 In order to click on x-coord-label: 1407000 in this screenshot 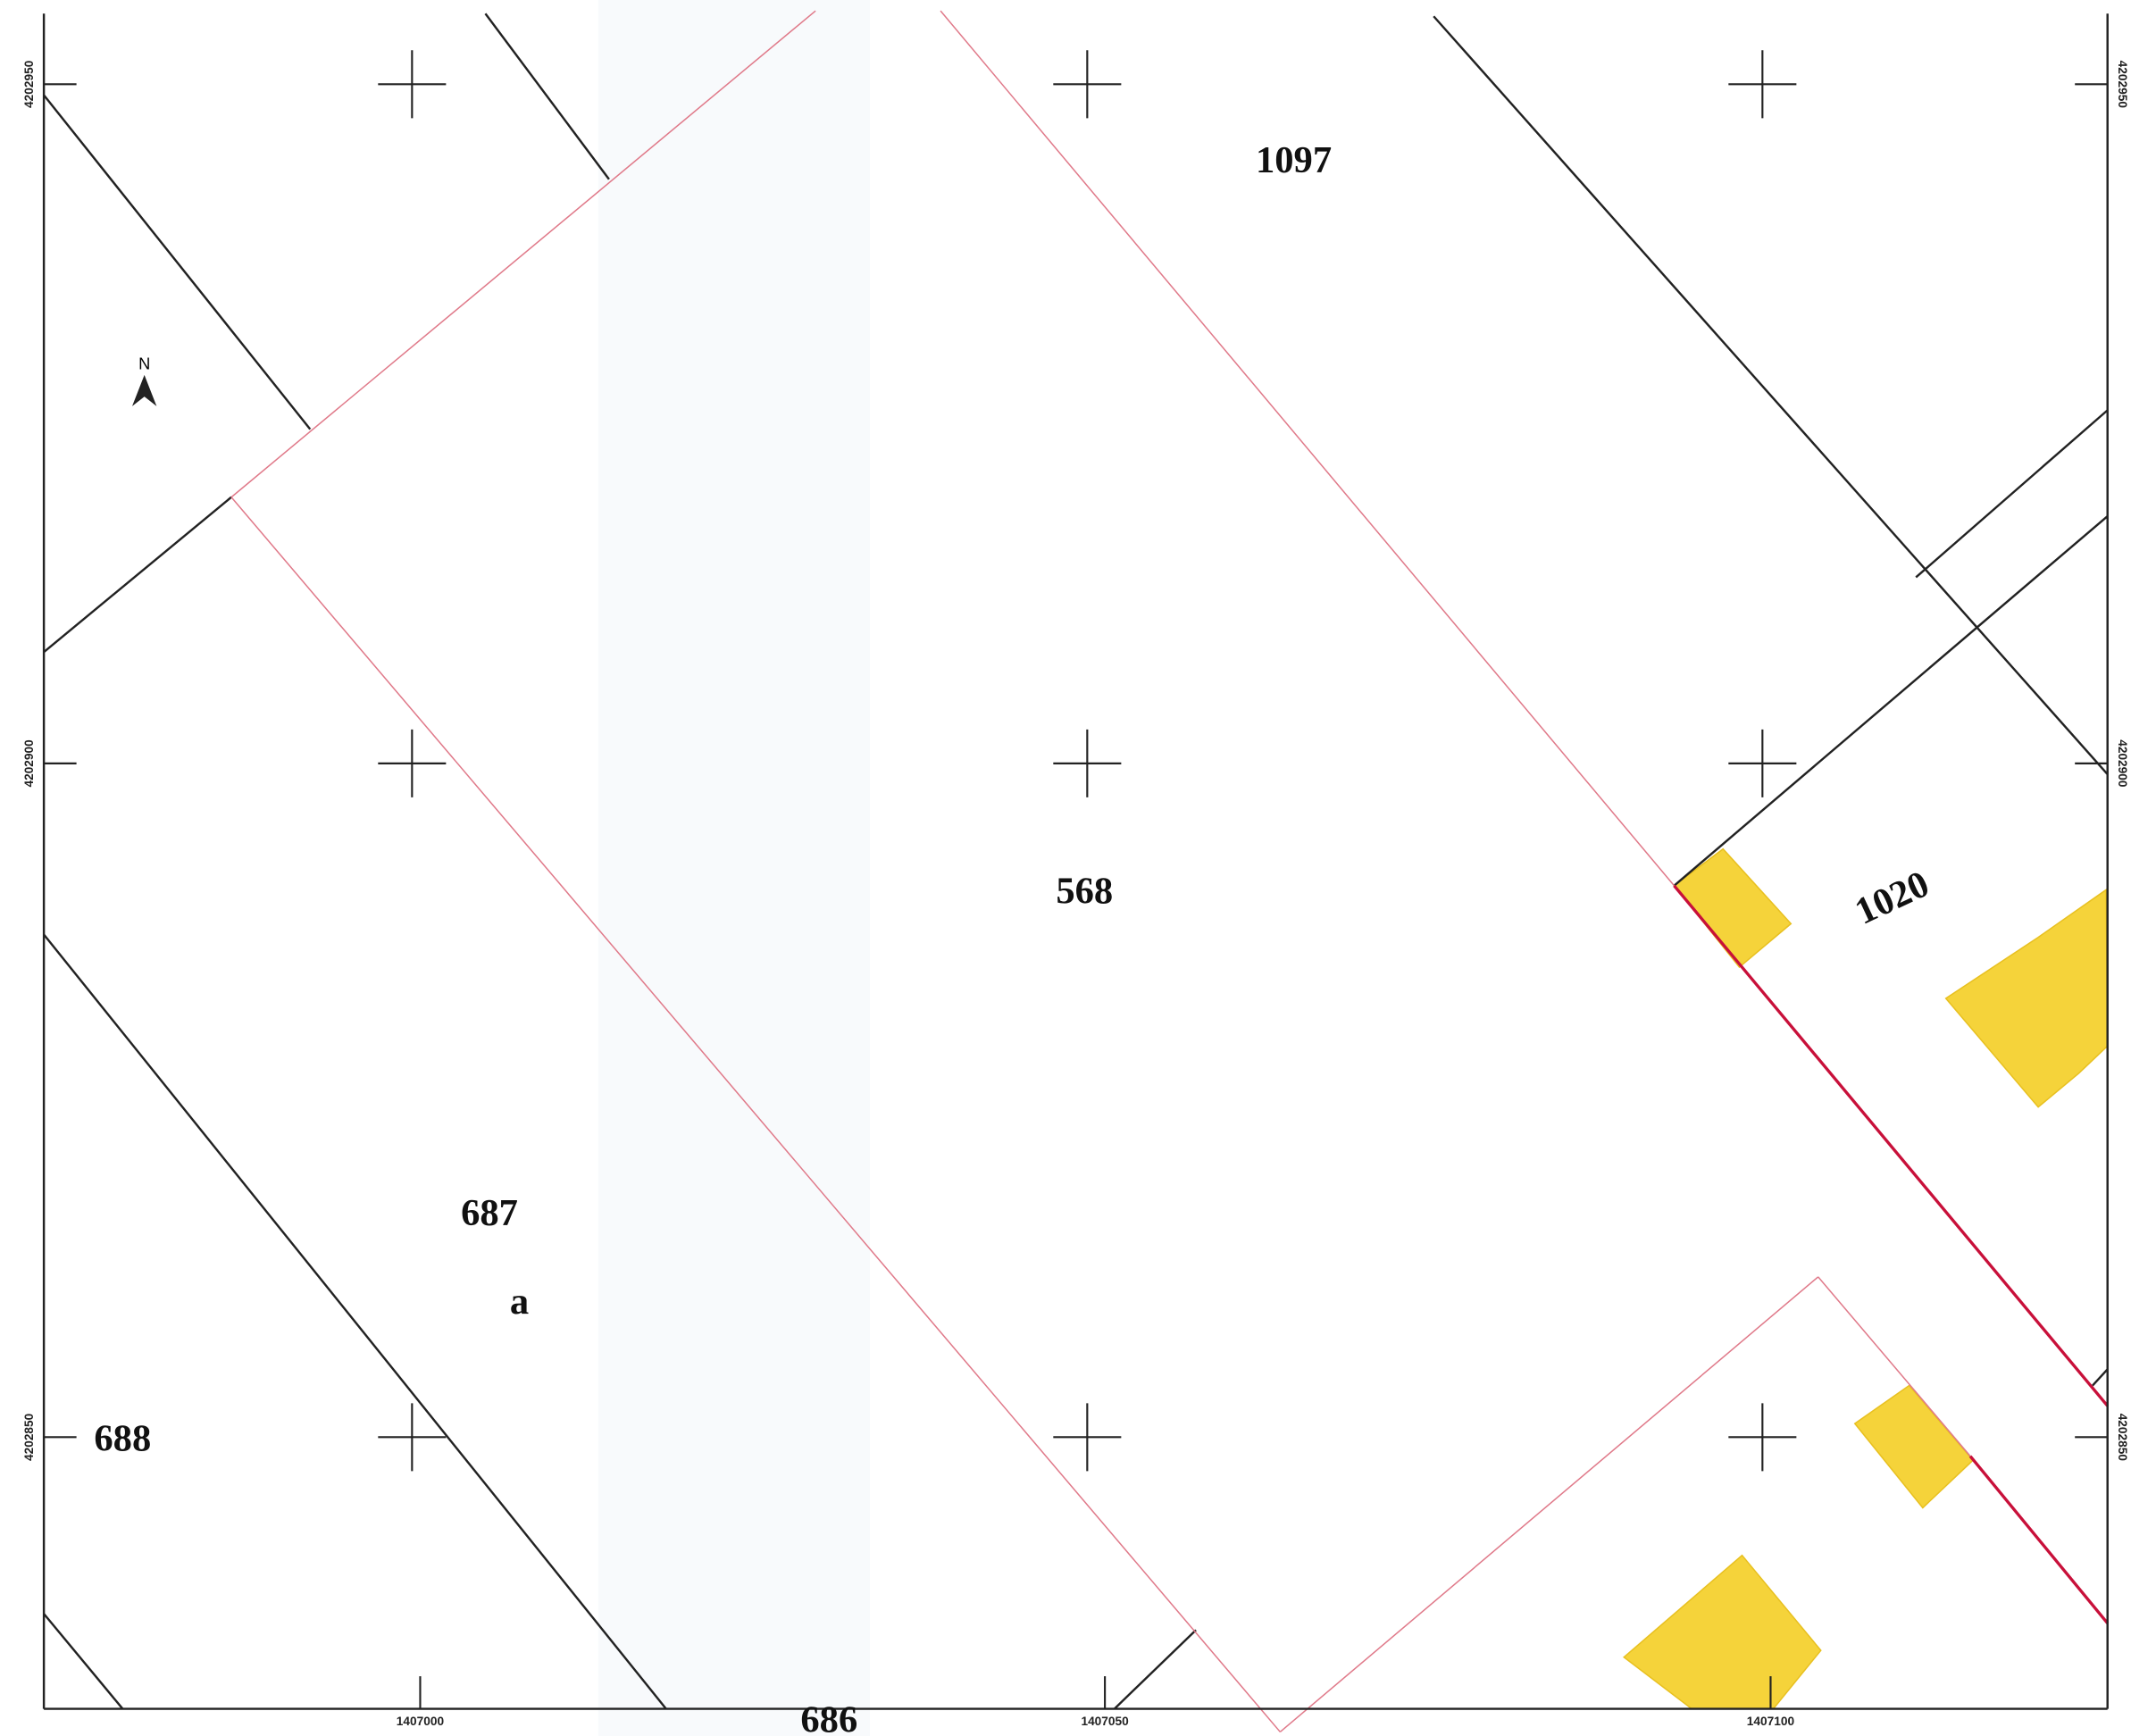, I will do `click(421, 1721)`.